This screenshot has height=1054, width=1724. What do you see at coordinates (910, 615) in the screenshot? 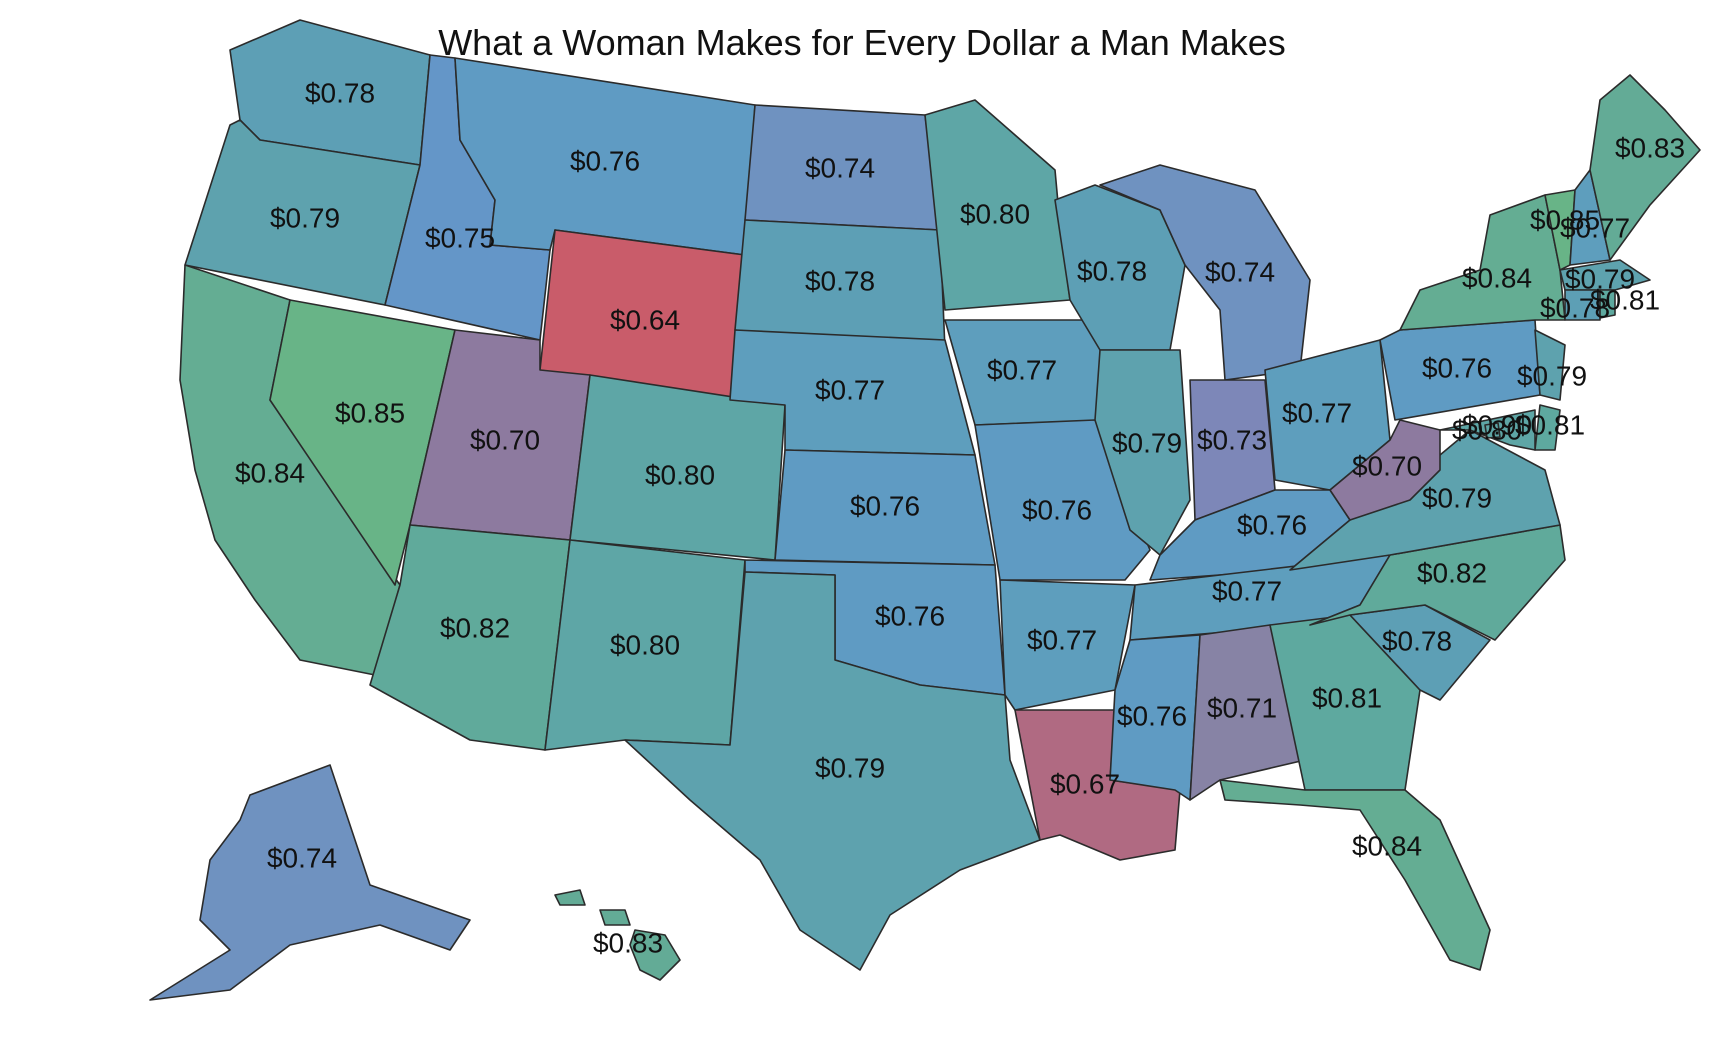
I see `label-ok: $0.76` at bounding box center [910, 615].